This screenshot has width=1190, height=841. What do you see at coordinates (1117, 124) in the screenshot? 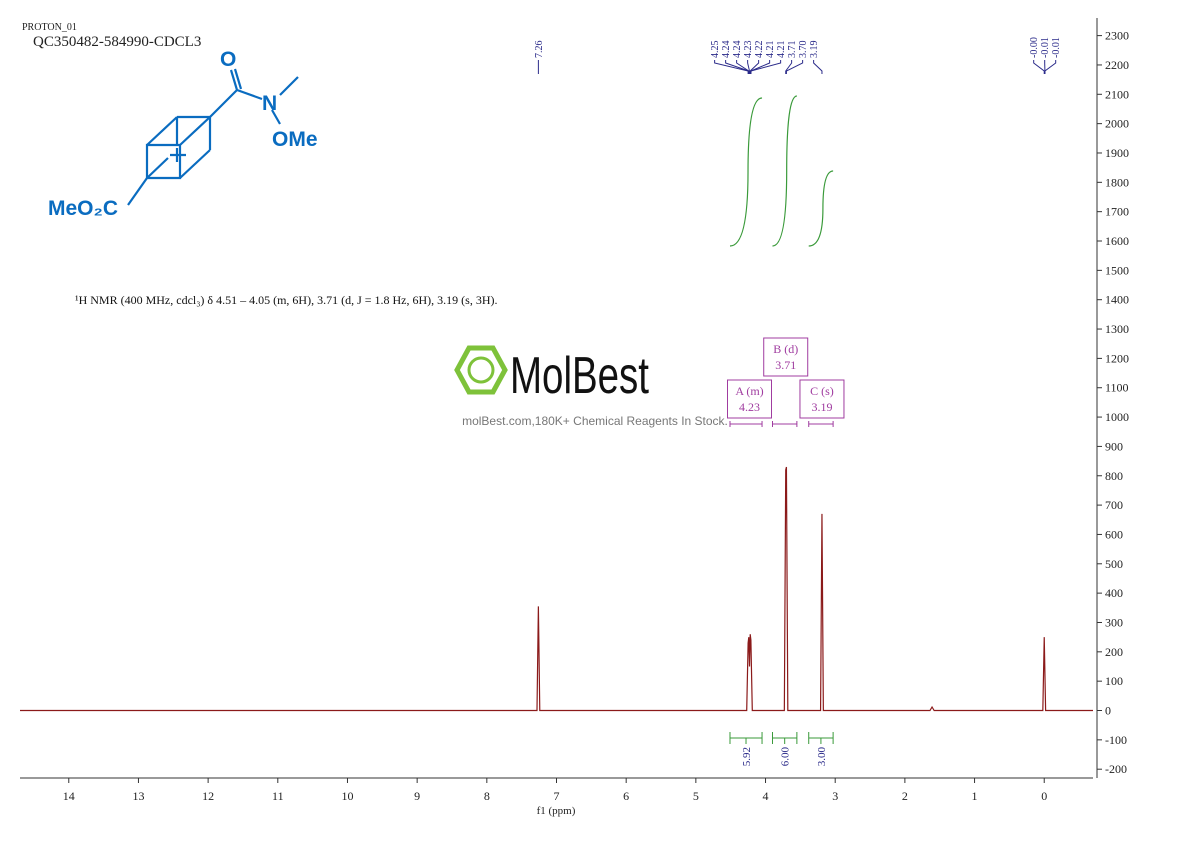
I see `y-tick-label: 2000` at bounding box center [1117, 124].